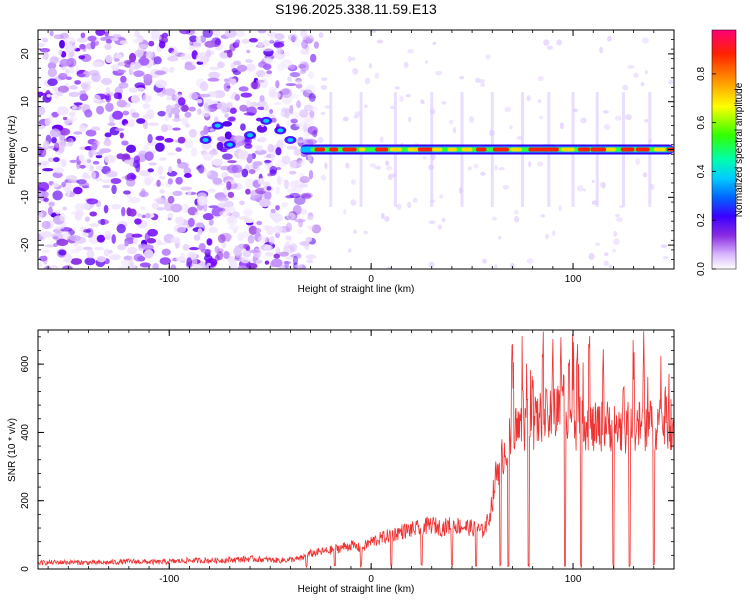 The width and height of the screenshot is (750, 600). Describe the element at coordinates (290, 139) in the screenshot. I see `signal-cluster-core` at that location.